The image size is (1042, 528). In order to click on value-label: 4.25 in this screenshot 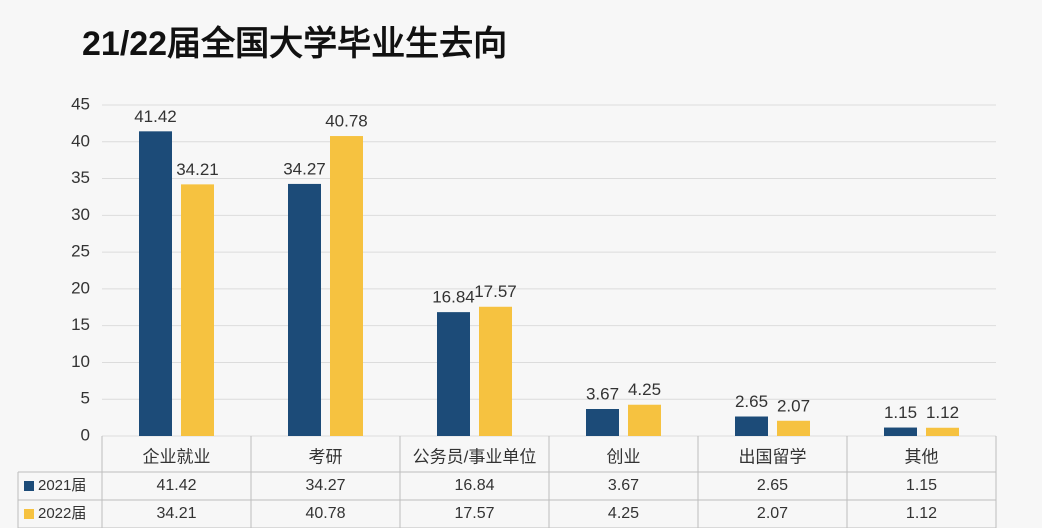, I will do `click(644, 389)`.